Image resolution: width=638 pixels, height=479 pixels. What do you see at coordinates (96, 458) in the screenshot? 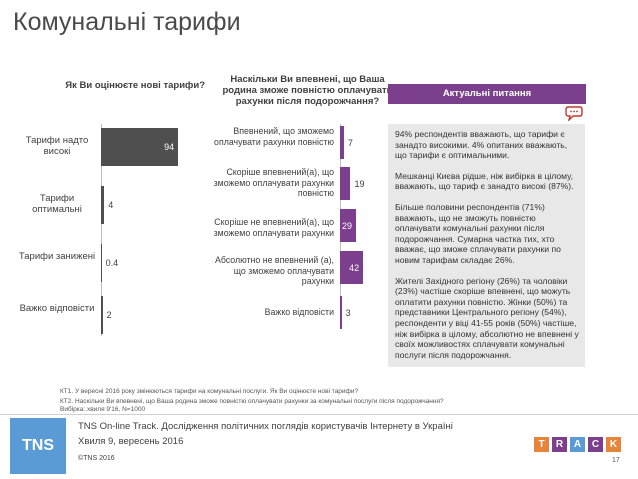
I see `footer-copyright: ©TNS 2016` at bounding box center [96, 458].